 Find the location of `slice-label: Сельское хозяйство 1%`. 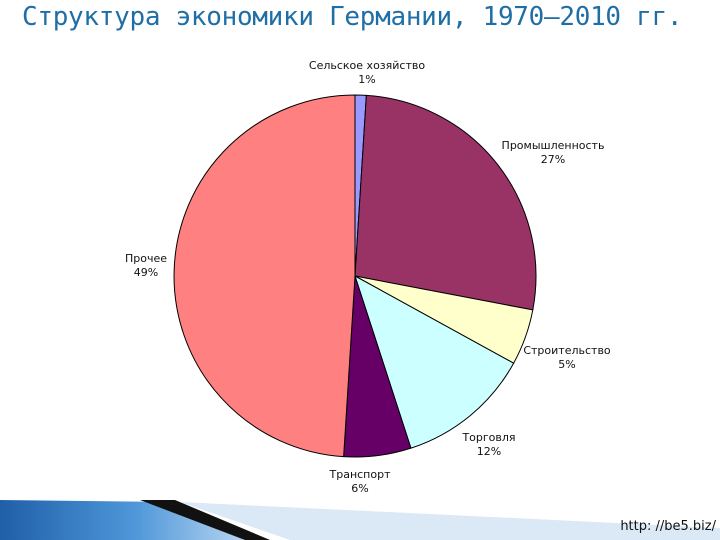

slice-label: Сельское хозяйство 1% is located at coordinates (367, 72).